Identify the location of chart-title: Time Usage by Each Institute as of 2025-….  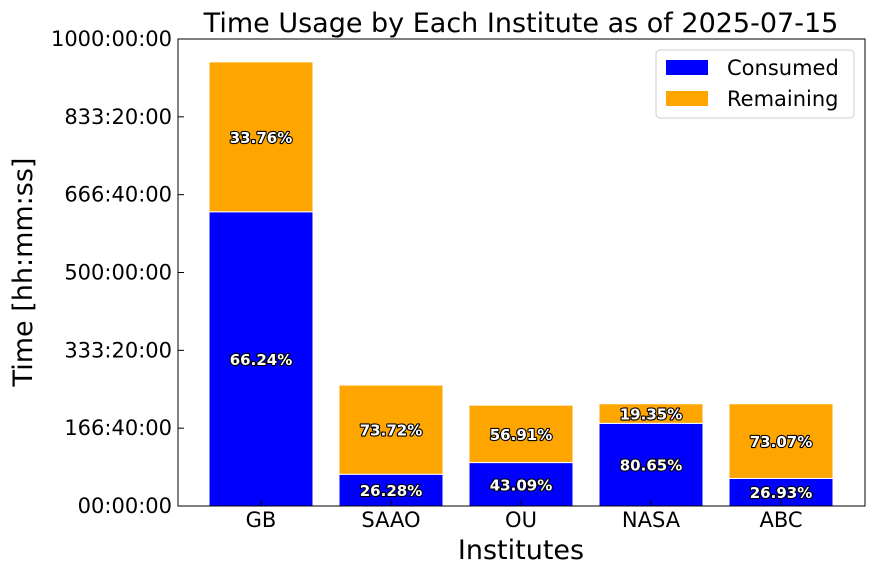
(521, 23).